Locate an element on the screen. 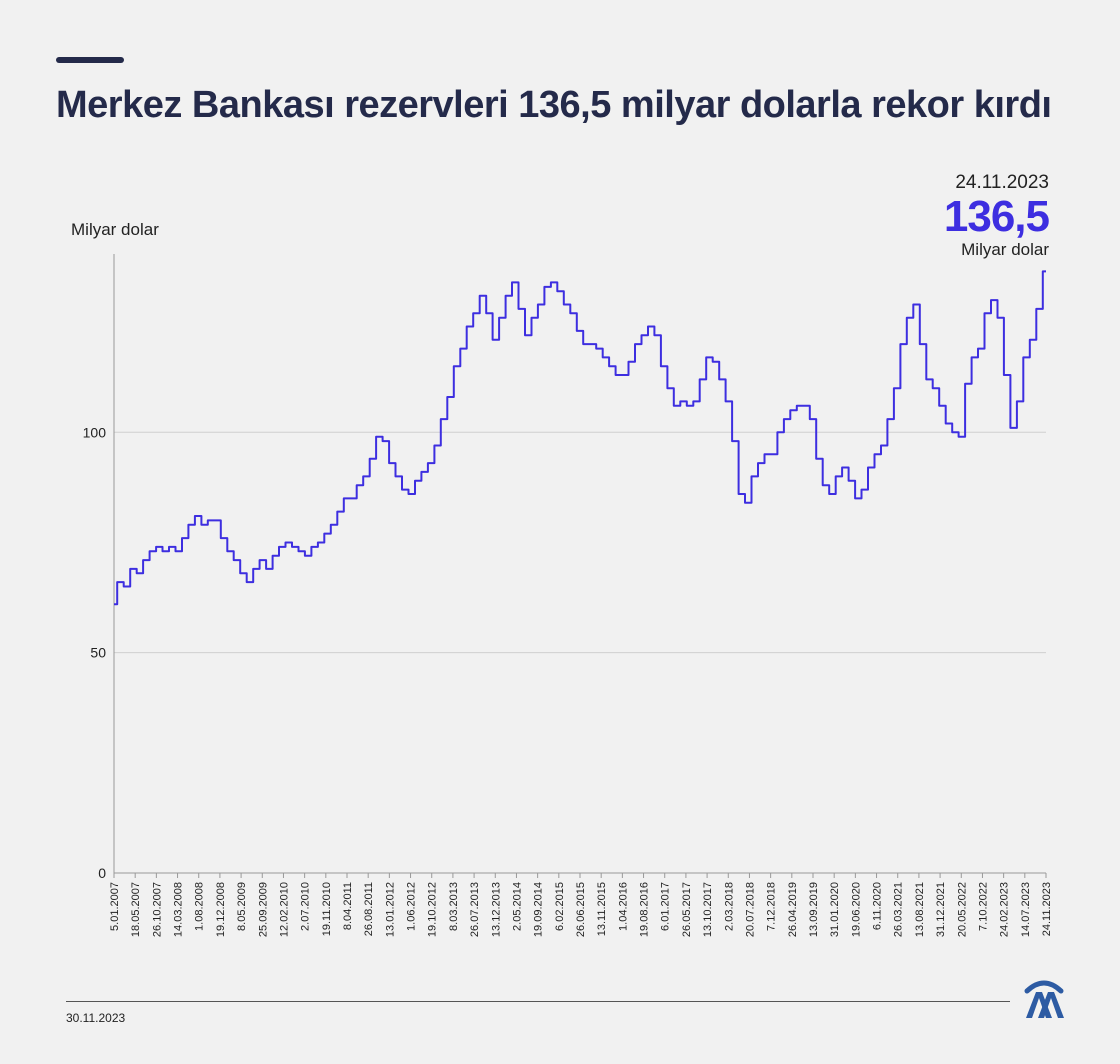  x-tick-label: 26.04.2019 is located at coordinates (793, 909).